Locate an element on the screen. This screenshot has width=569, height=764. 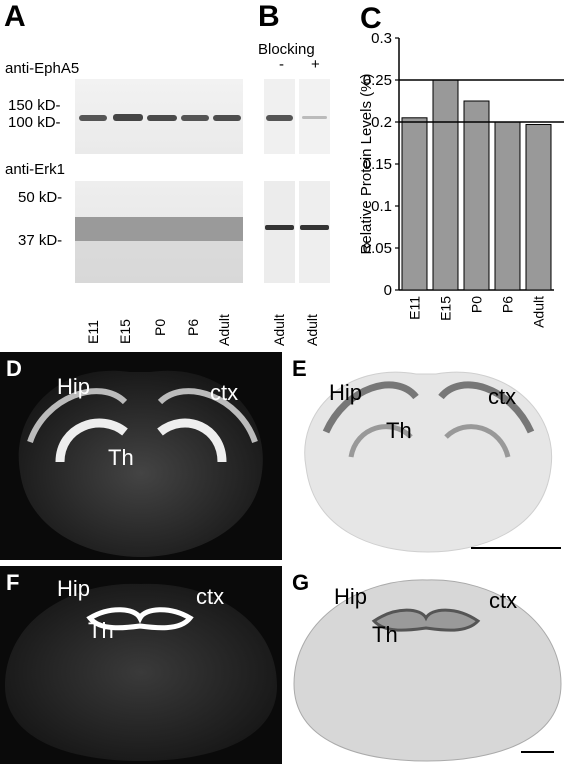
lane-label-a-p6: P6 is located at coordinates (193, 327).